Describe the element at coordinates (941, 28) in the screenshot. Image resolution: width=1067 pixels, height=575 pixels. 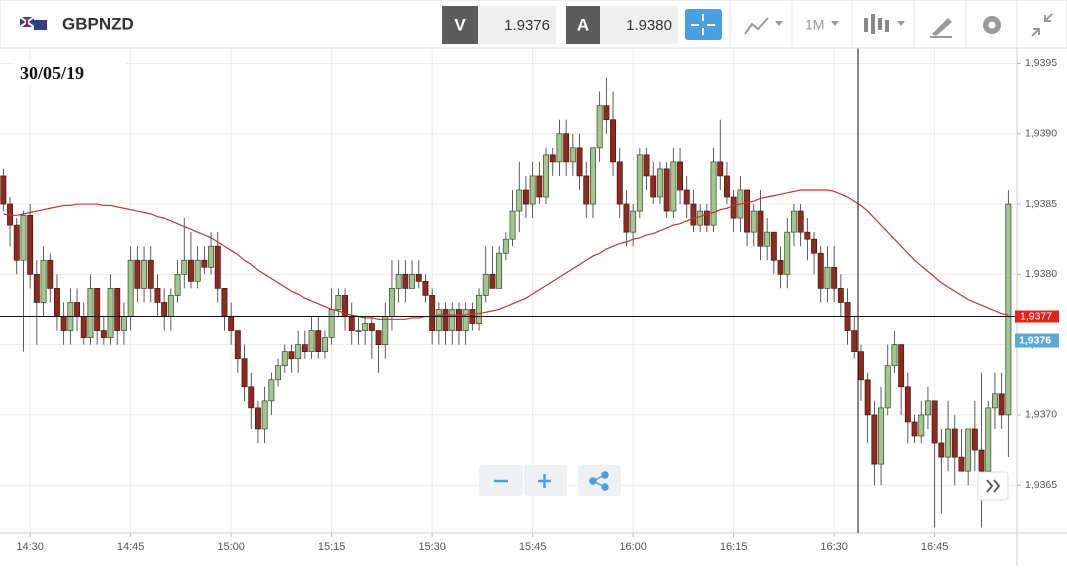
I see `drawing-button` at that location.